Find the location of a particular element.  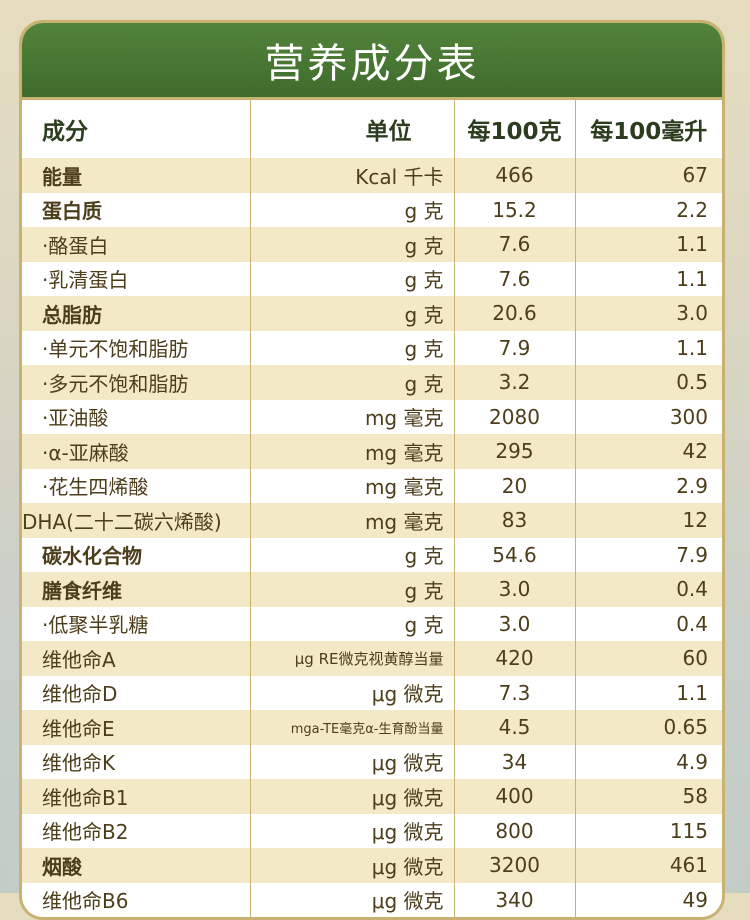

column-header-per-100g: 每100克 is located at coordinates (515, 129).